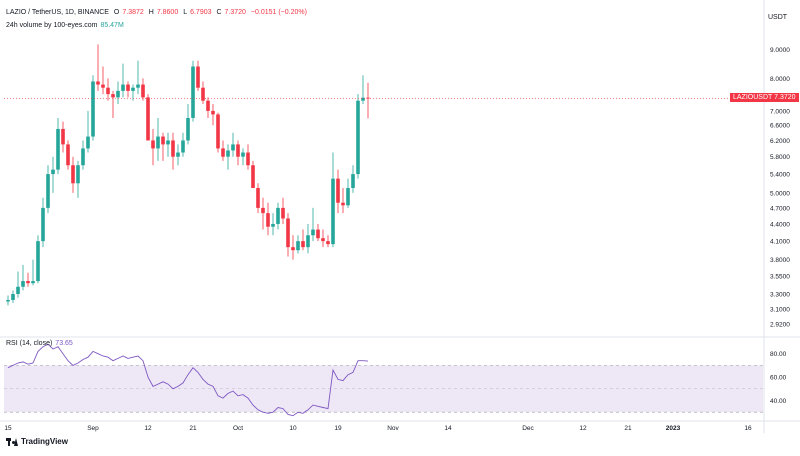  I want to click on price-tick-label: 8.0000, so click(780, 79).